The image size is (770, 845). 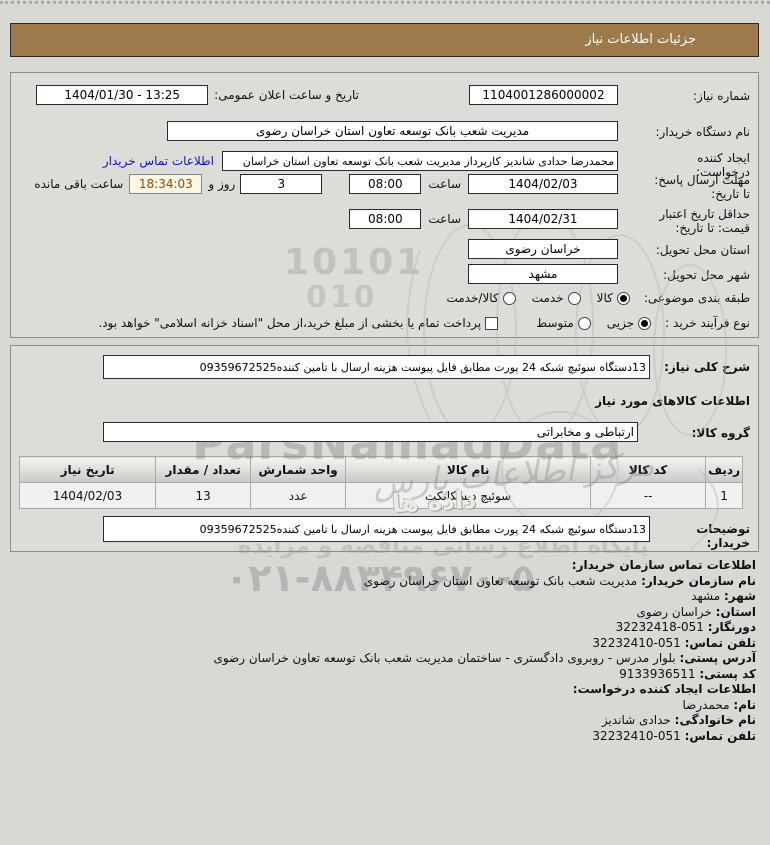 I want to click on price-validity-label-line2: قیمت: تا تاریخ:, so click(x=712, y=228).